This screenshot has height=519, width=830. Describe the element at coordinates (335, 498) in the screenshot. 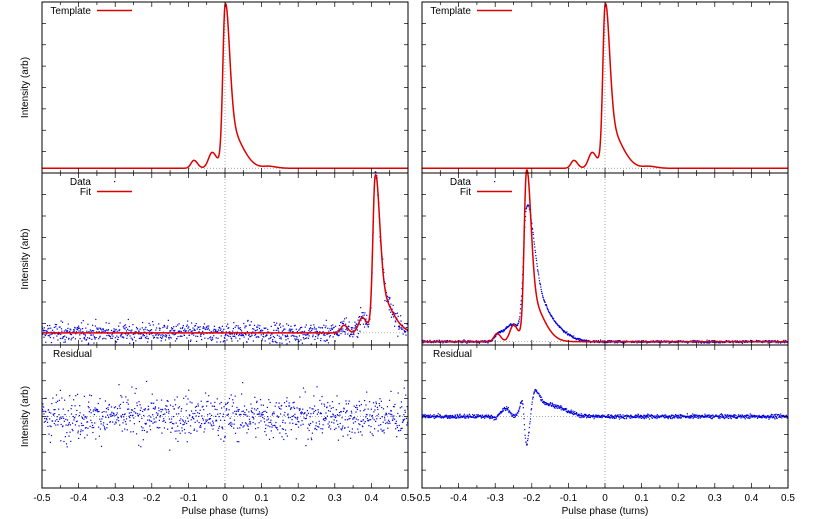

I see `x-tick-label: 0.3` at that location.